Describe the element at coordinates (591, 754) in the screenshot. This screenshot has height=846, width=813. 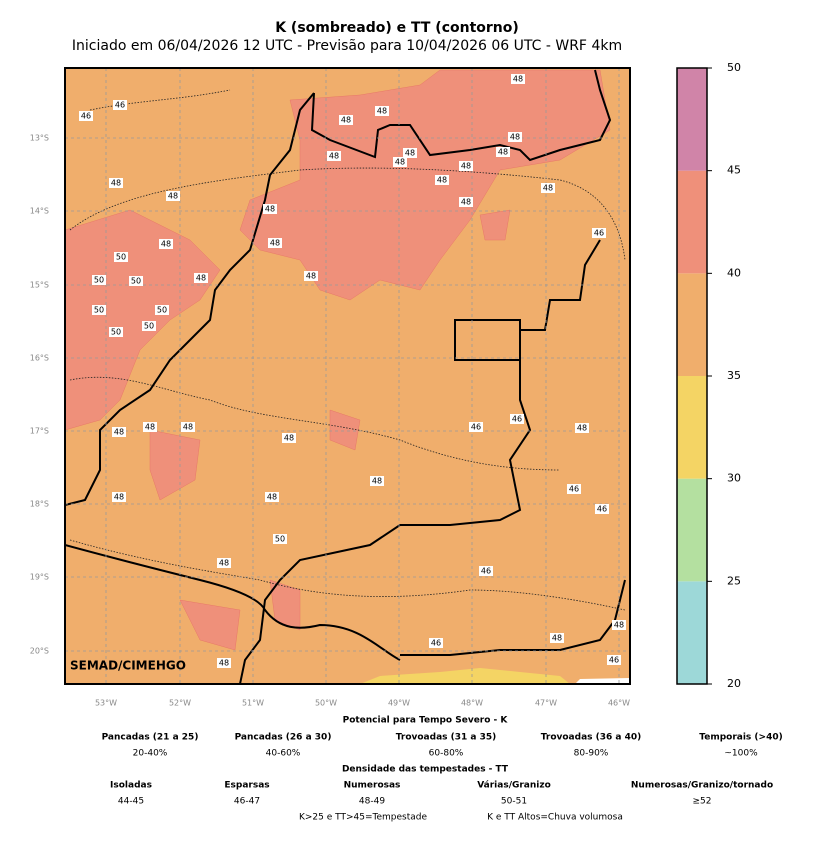
I see `legend-item-range: 80-90%` at that location.